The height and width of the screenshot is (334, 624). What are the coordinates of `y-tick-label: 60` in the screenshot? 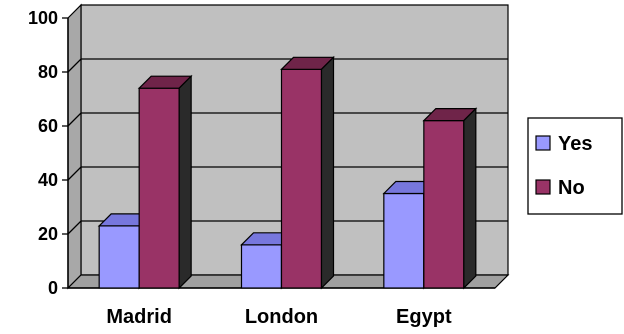 It's located at (48, 126).